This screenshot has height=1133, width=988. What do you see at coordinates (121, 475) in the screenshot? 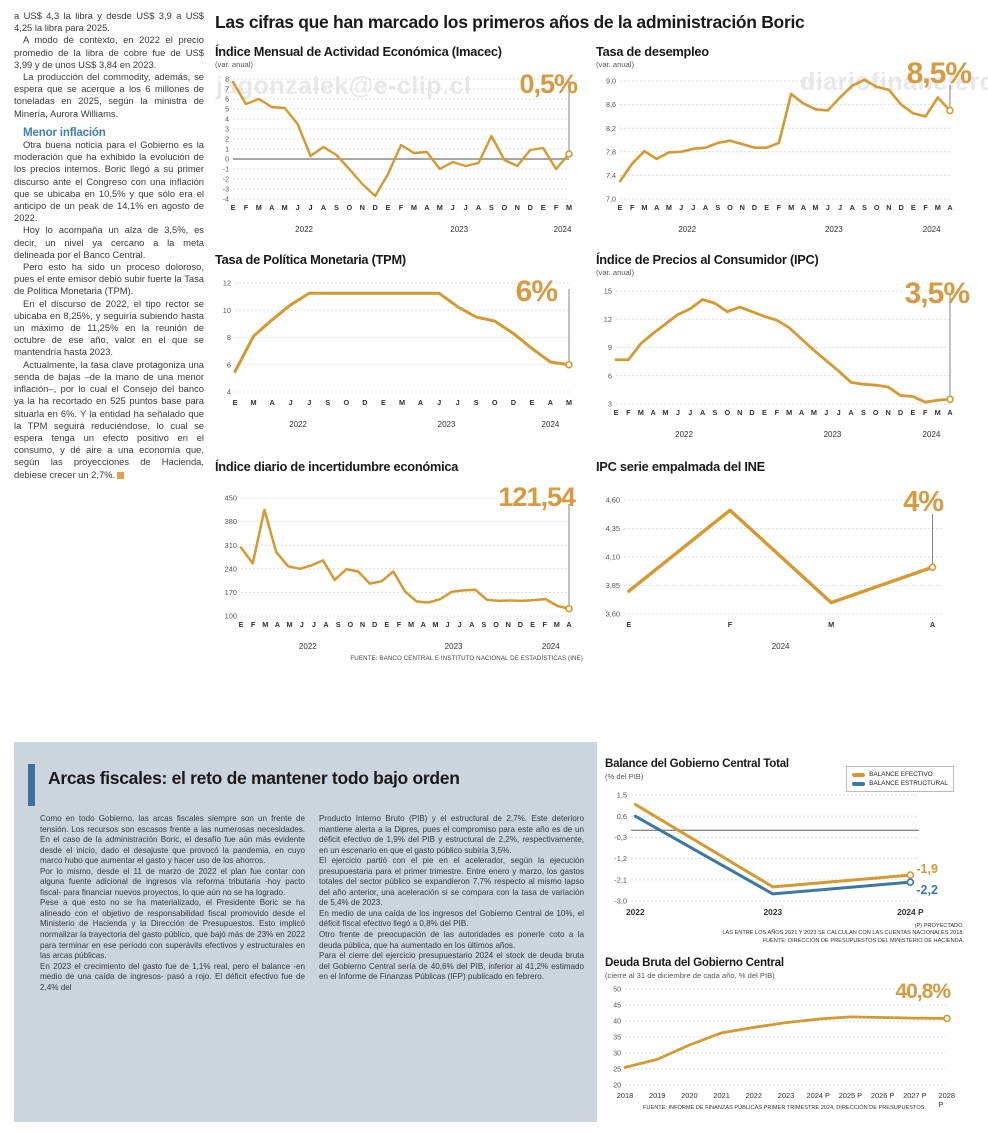
I see `end-mark-icon` at bounding box center [121, 475].